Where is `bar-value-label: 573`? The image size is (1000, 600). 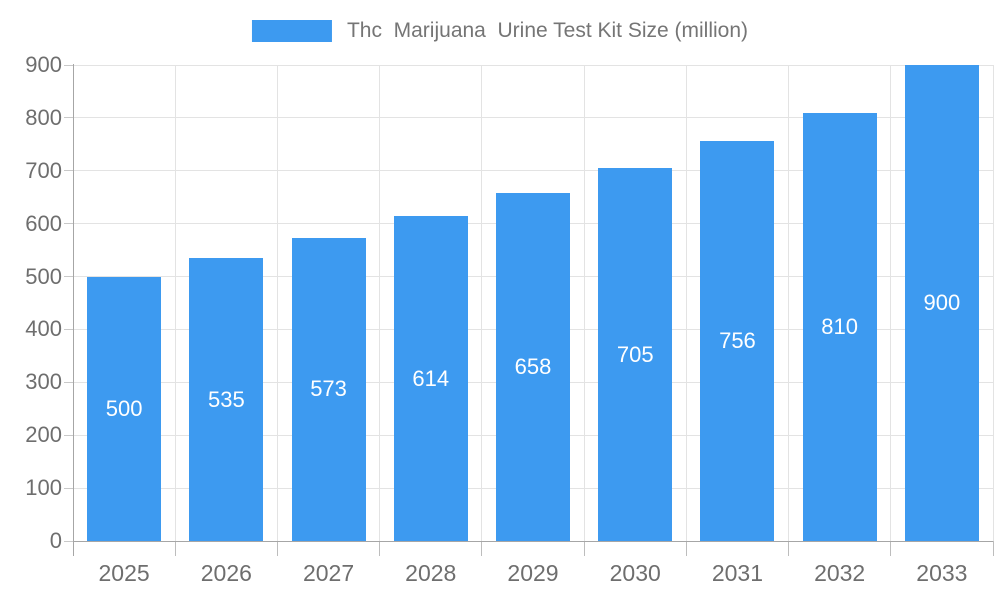
bar-value-label: 573 is located at coordinates (328, 389).